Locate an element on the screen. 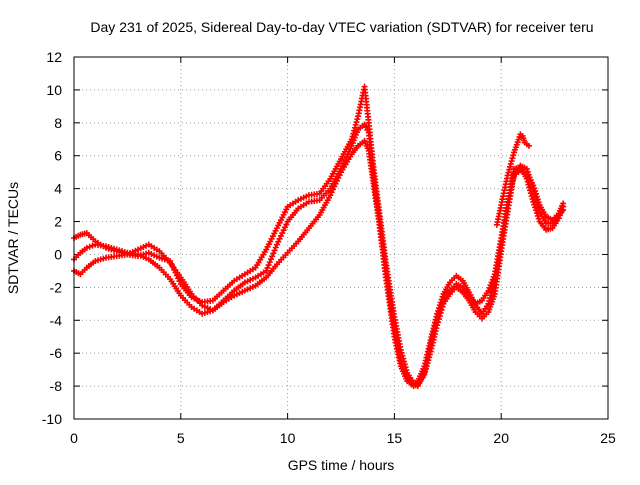 The height and width of the screenshot is (485, 640). y-tick-label: -10 is located at coordinates (52, 419).